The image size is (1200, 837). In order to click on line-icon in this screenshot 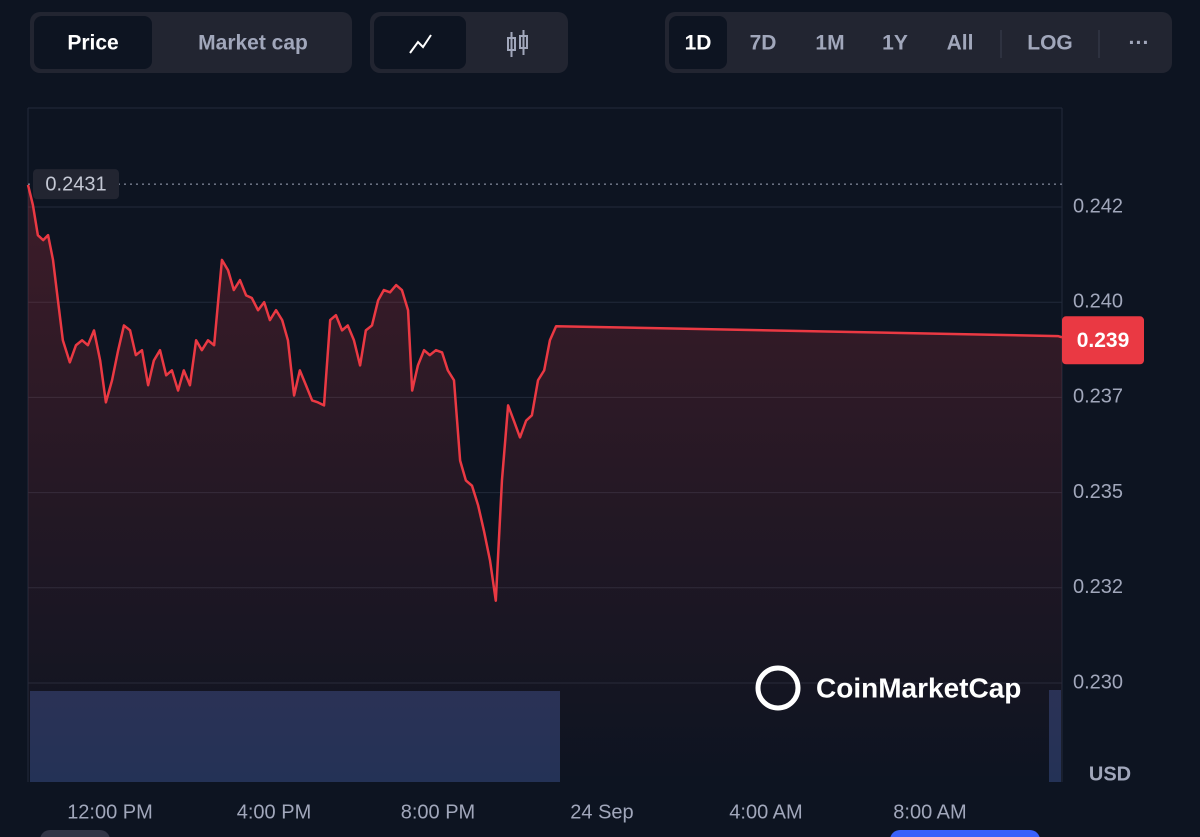, I will do `click(420, 44)`.